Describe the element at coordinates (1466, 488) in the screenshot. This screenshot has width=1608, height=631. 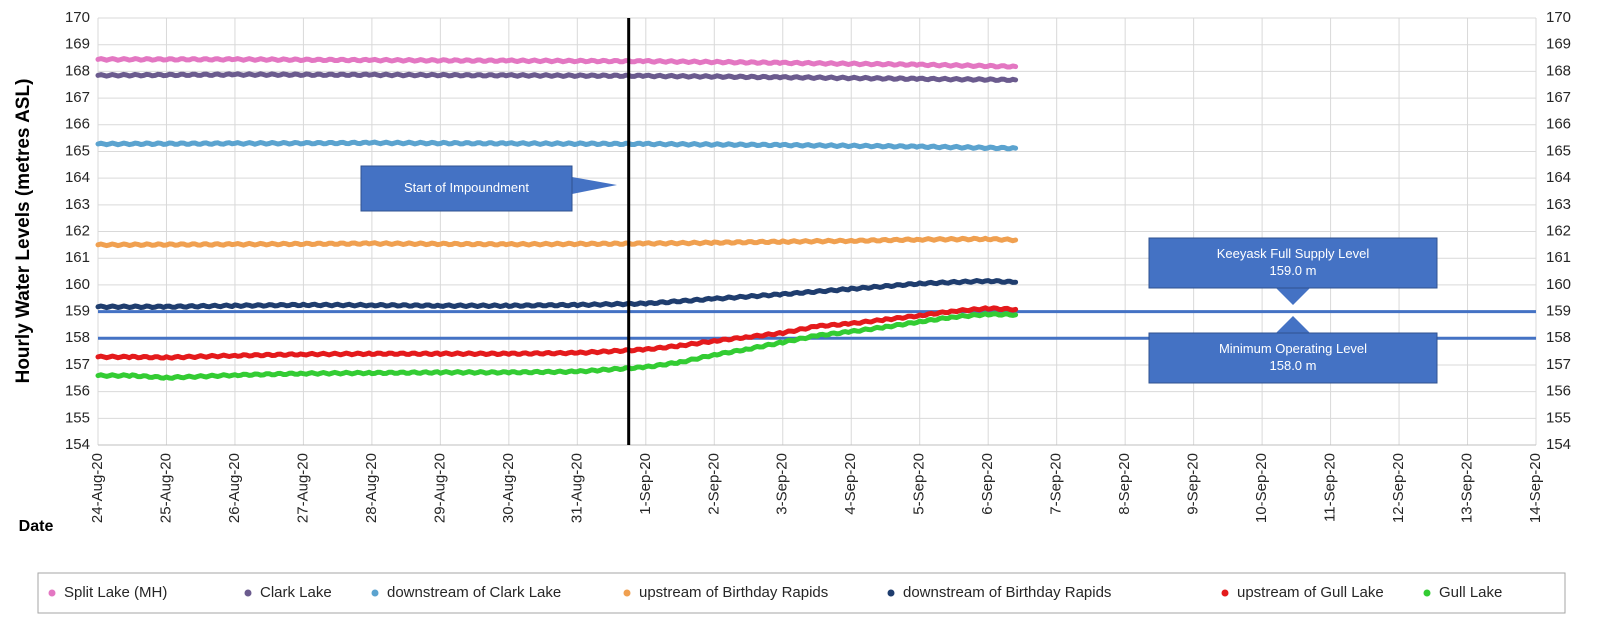
I see `x-tick-label: 13-Sep-20` at that location.